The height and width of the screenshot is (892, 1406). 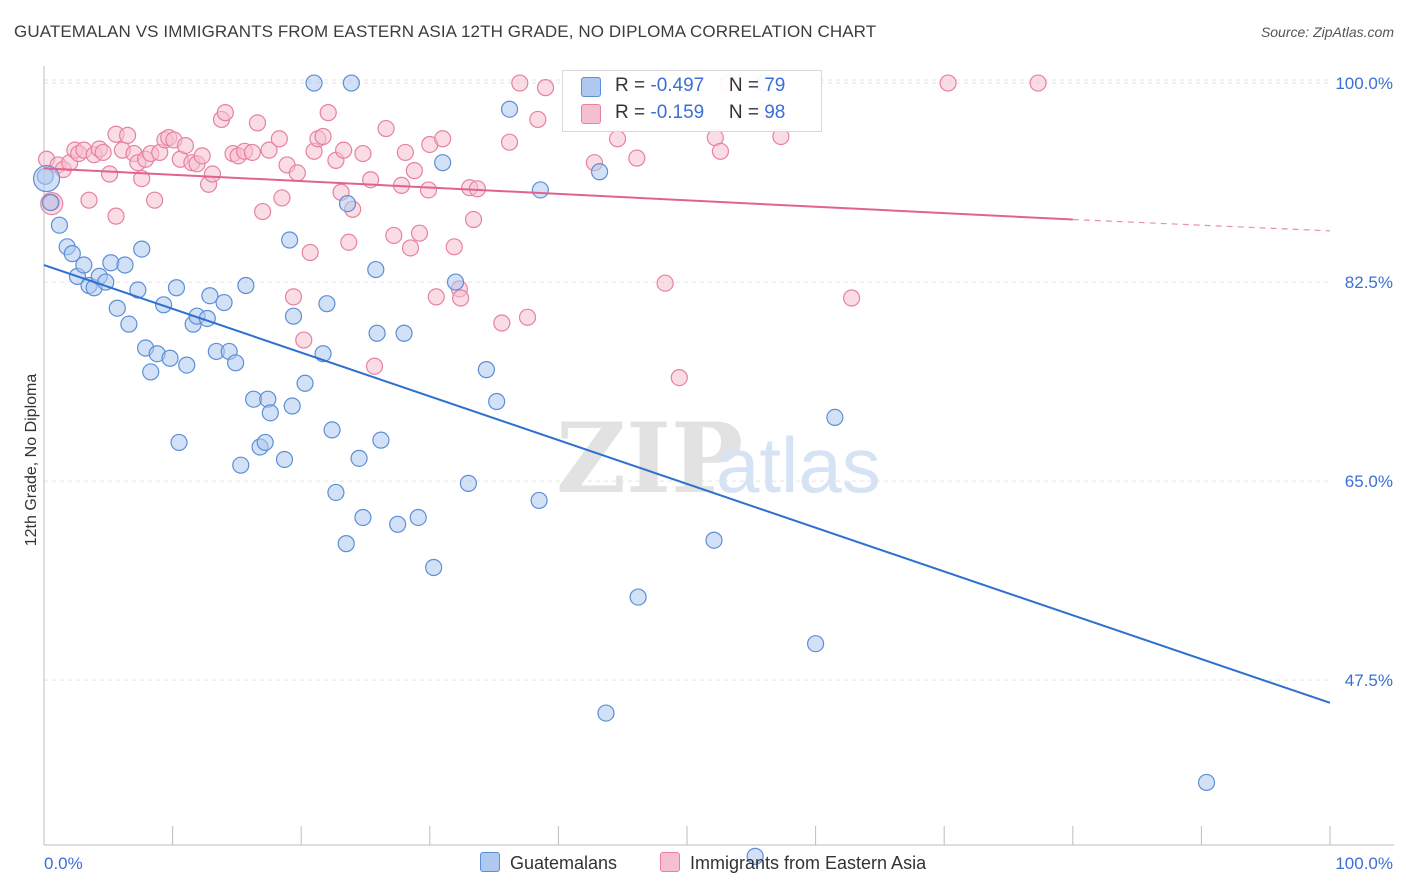 What do you see at coordinates (63, 863) in the screenshot?
I see `x-tick-label: 0.0%` at bounding box center [63, 863].